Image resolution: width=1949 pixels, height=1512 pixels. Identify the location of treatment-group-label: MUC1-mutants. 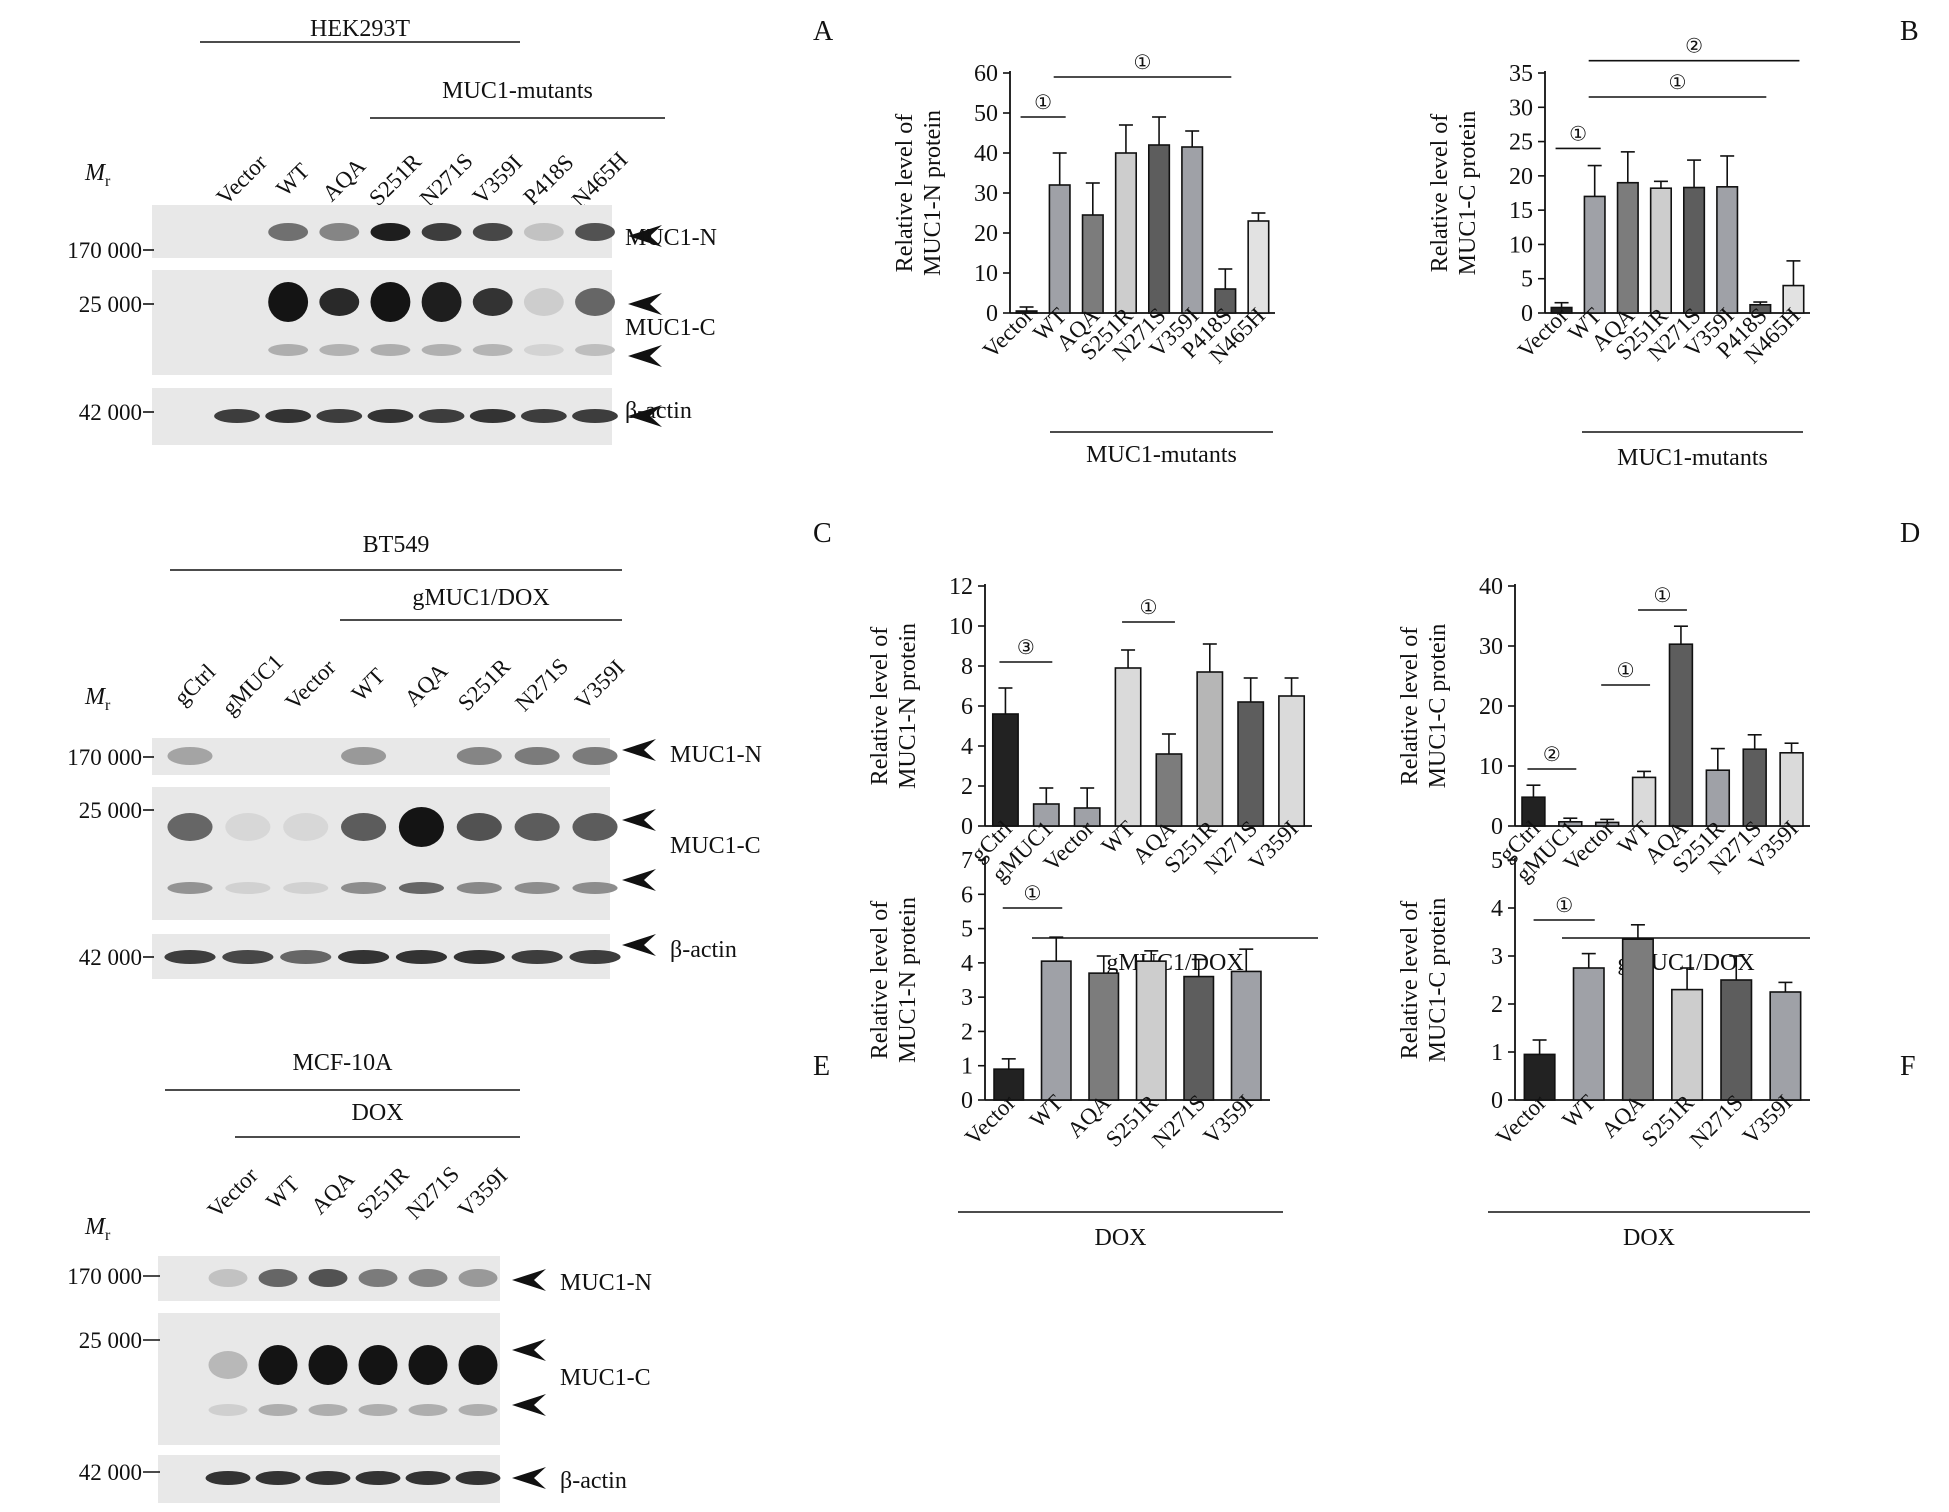
(517, 91).